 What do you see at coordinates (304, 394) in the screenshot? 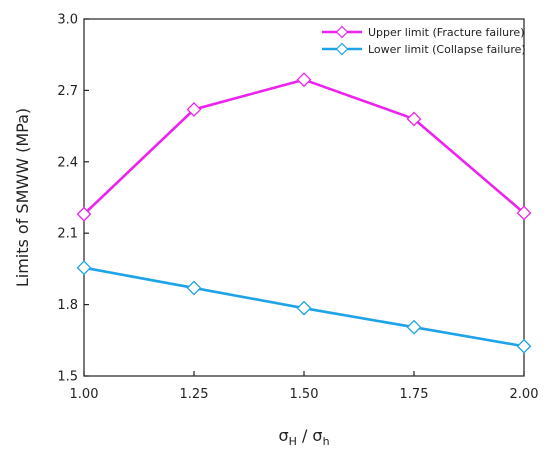
I see `x-tick-label: 1.50` at bounding box center [304, 394].